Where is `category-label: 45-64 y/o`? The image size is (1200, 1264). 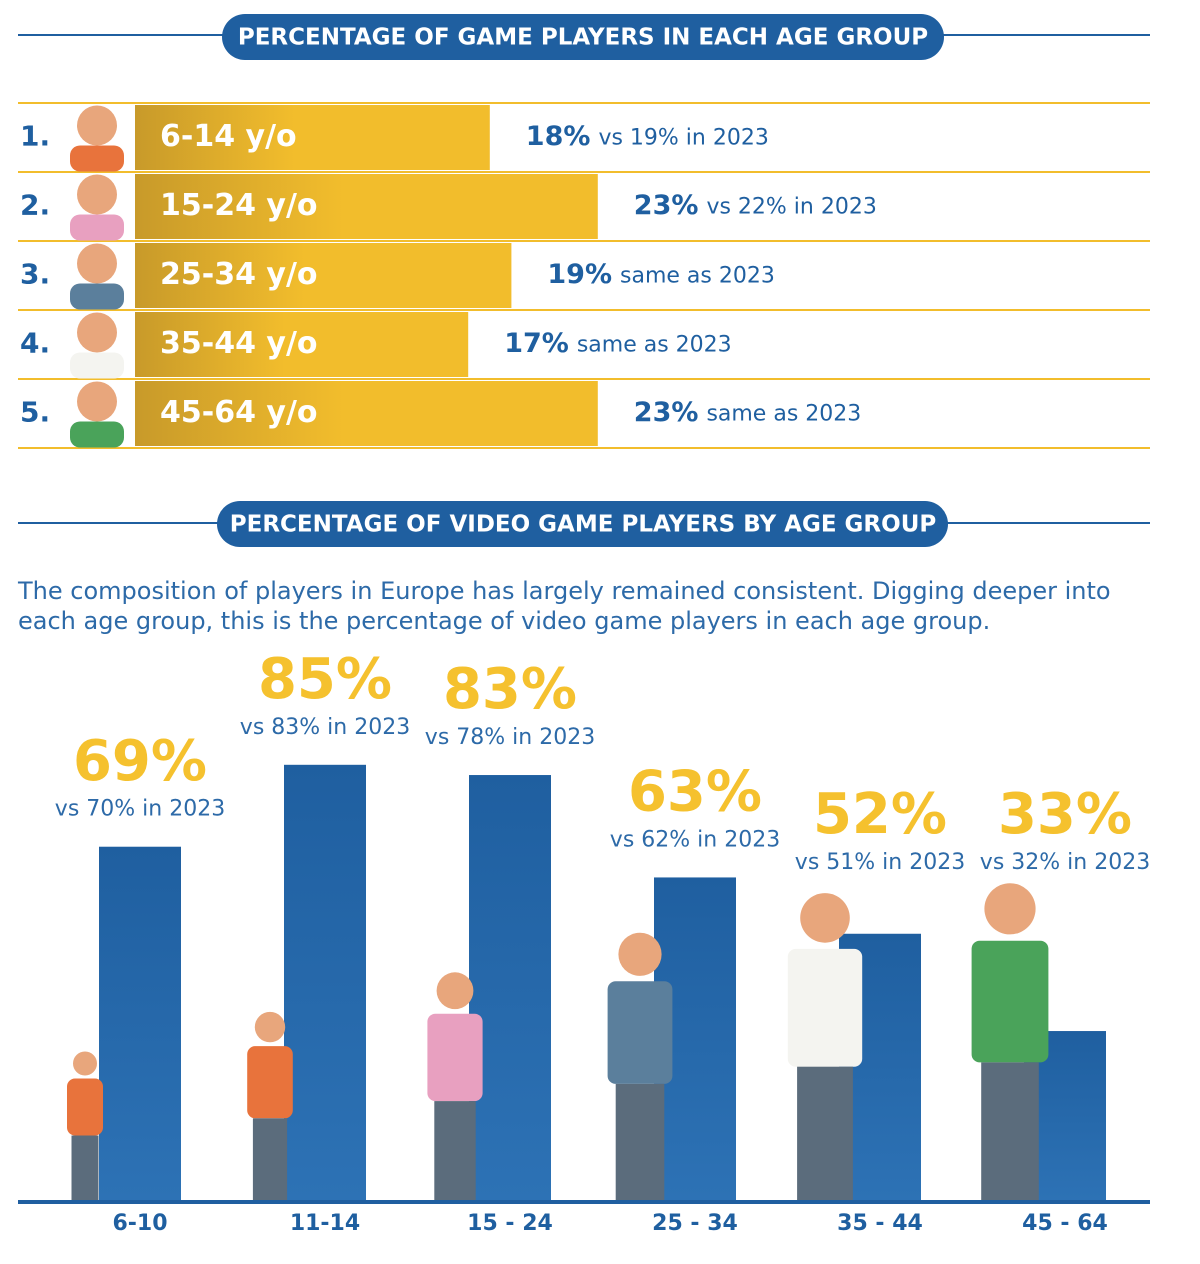 category-label: 45-64 y/o is located at coordinates (239, 412).